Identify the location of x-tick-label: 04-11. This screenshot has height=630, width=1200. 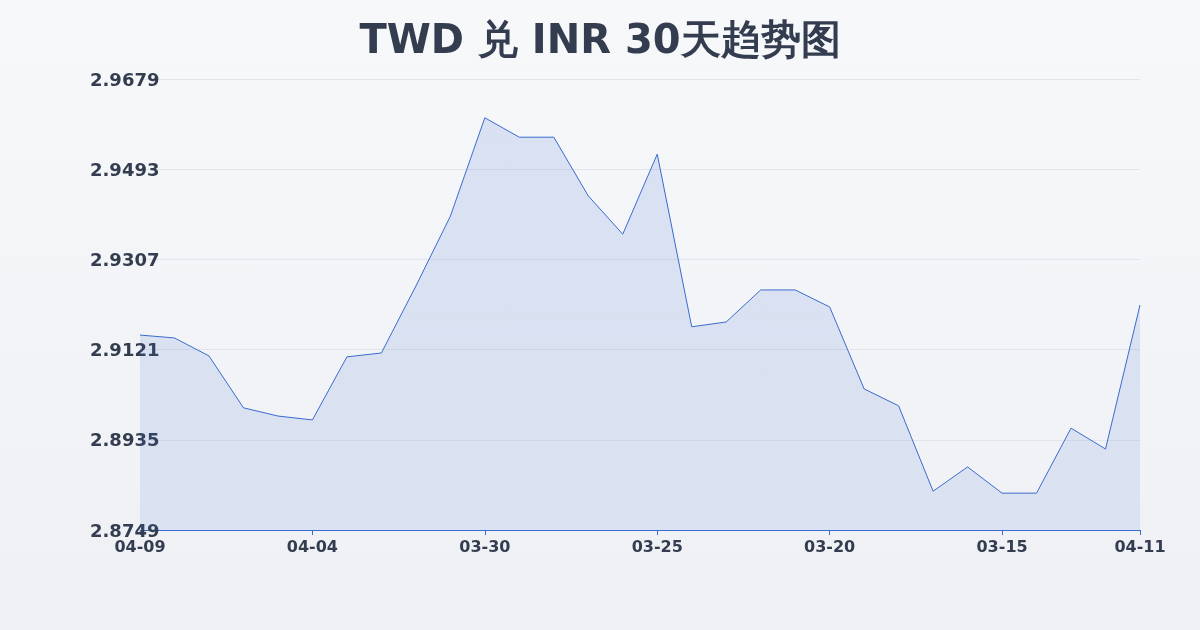
(1140, 546).